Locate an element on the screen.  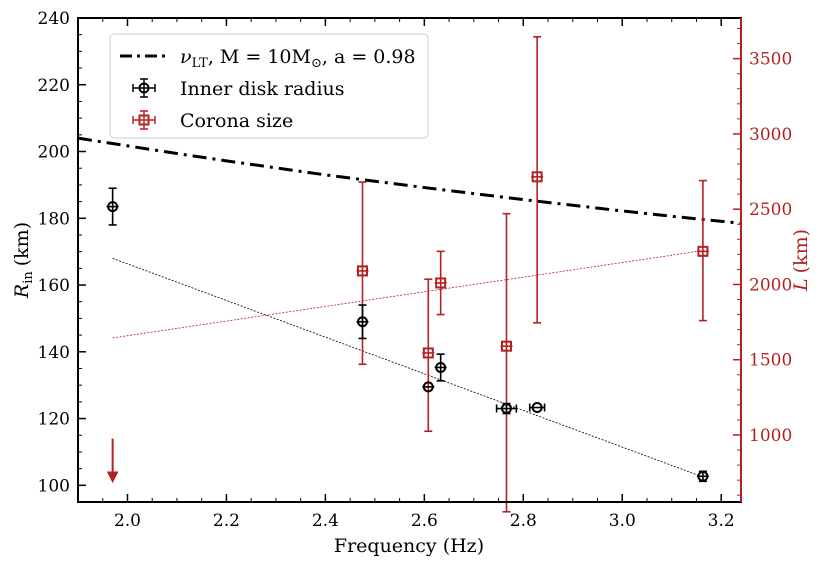
right-tick-label: 2500 is located at coordinates (770, 210).